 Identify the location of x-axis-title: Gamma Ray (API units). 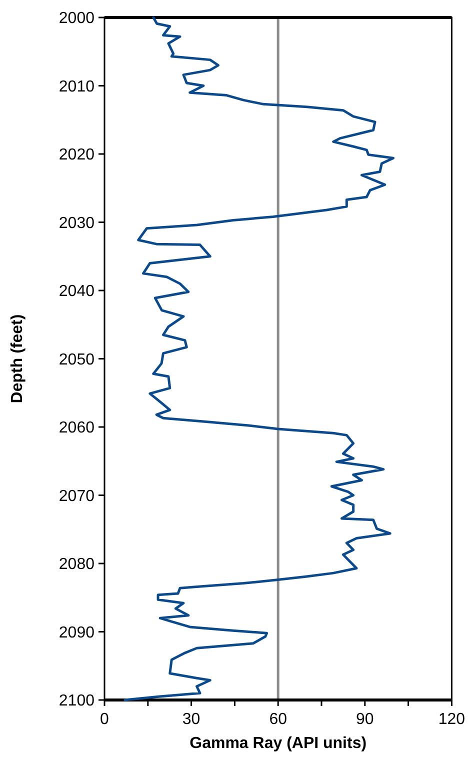
(278, 743).